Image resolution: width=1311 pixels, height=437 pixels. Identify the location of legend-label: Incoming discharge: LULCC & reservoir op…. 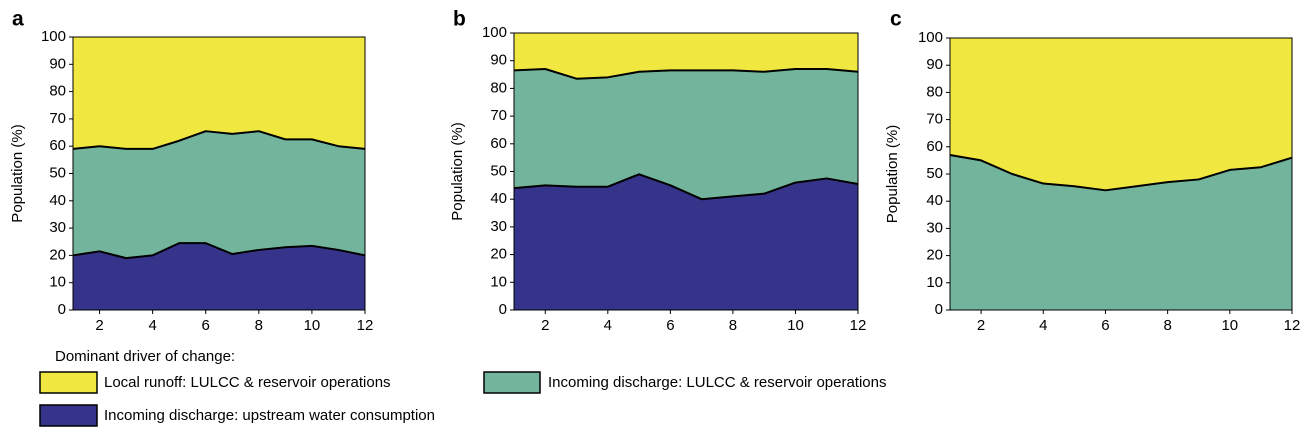
(717, 382).